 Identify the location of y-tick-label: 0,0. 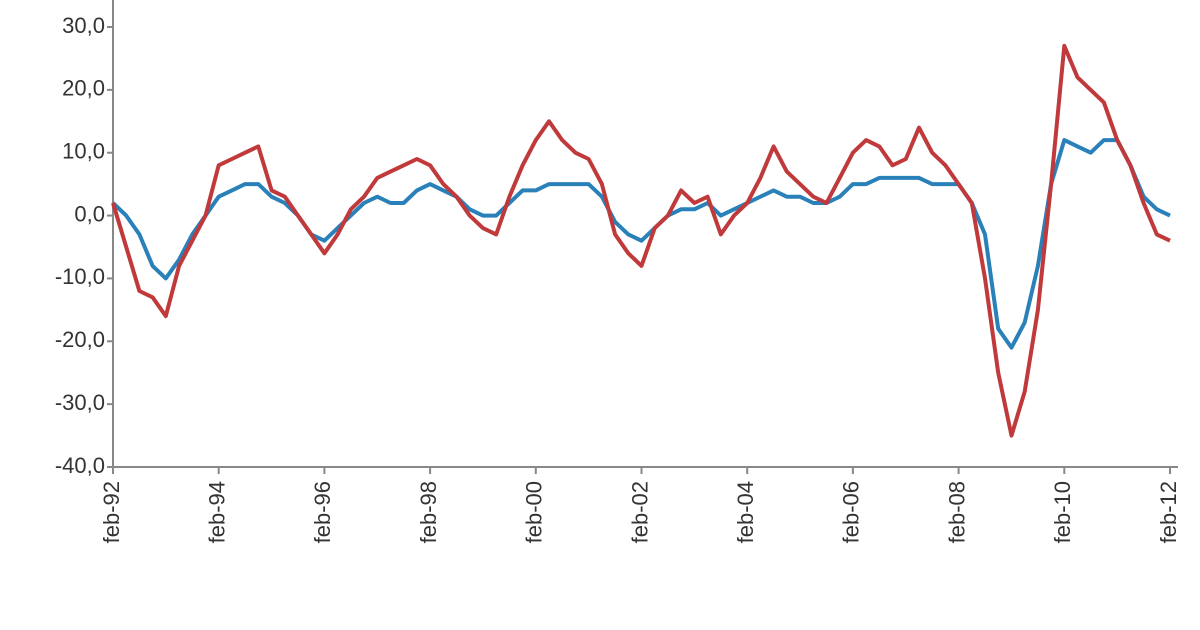
(89, 213).